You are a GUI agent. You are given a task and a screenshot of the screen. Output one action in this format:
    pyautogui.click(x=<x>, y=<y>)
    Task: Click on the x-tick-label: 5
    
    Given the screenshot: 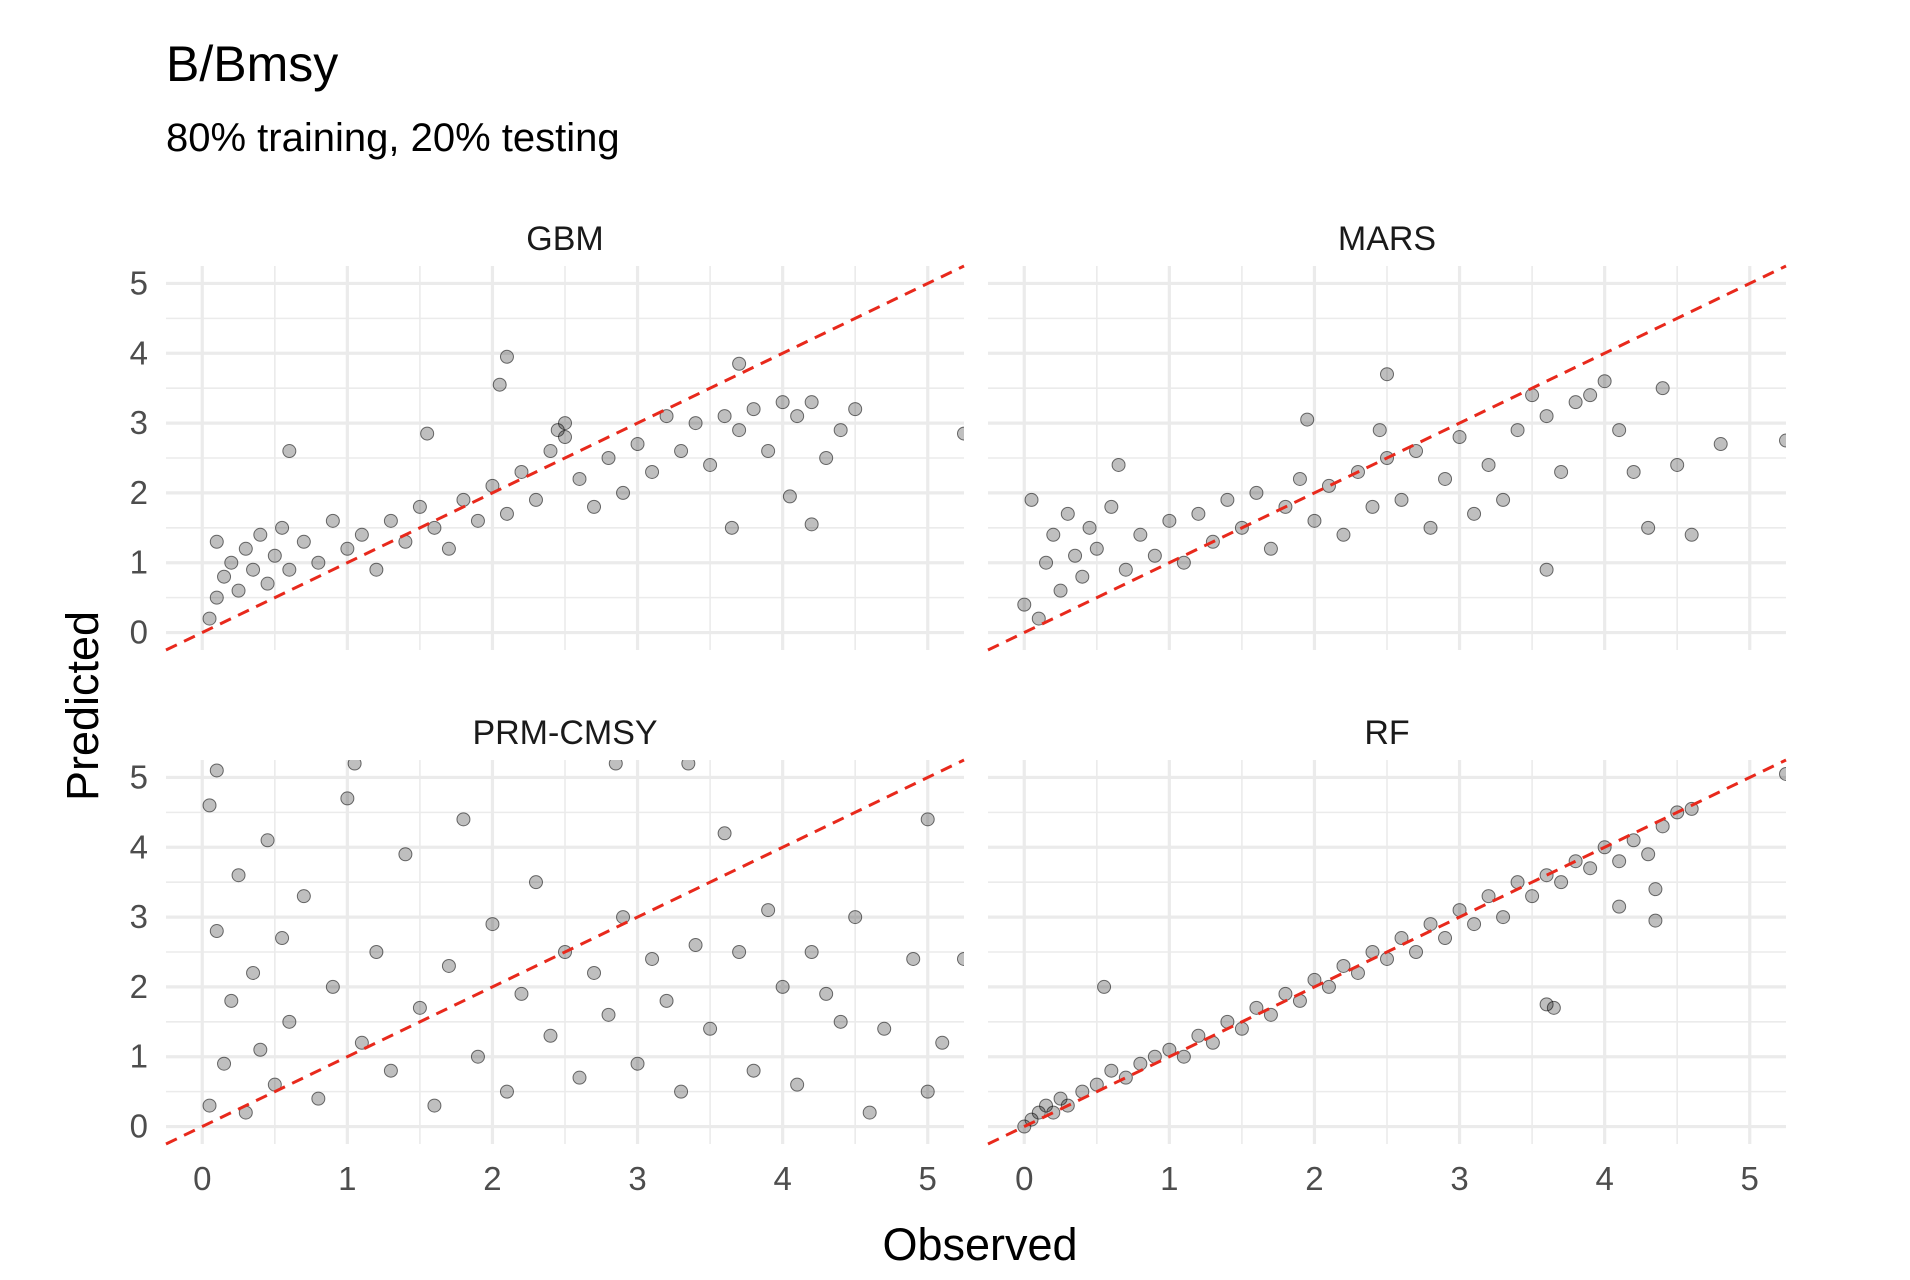 What is the action you would take?
    pyautogui.click(x=928, y=1178)
    